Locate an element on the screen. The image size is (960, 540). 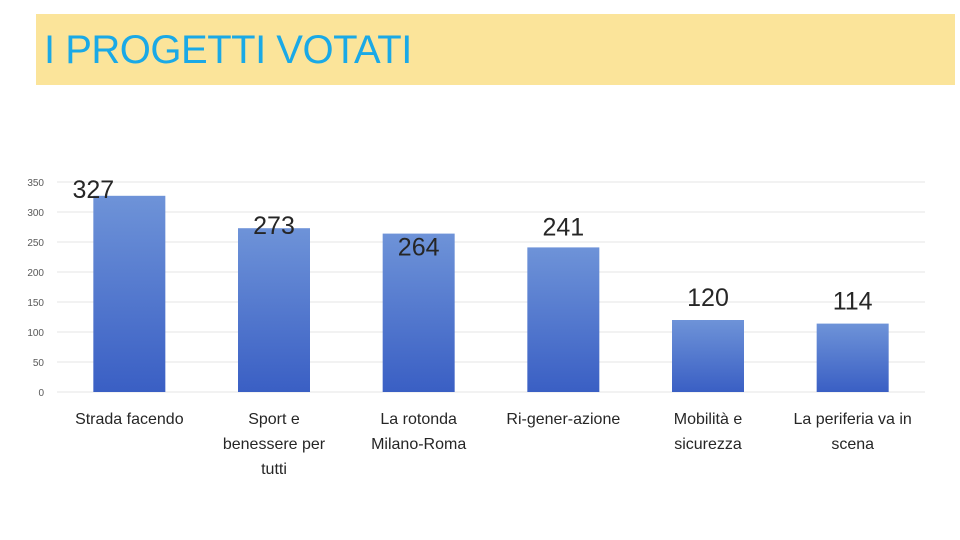
data-label: 120 is located at coordinates (708, 298).